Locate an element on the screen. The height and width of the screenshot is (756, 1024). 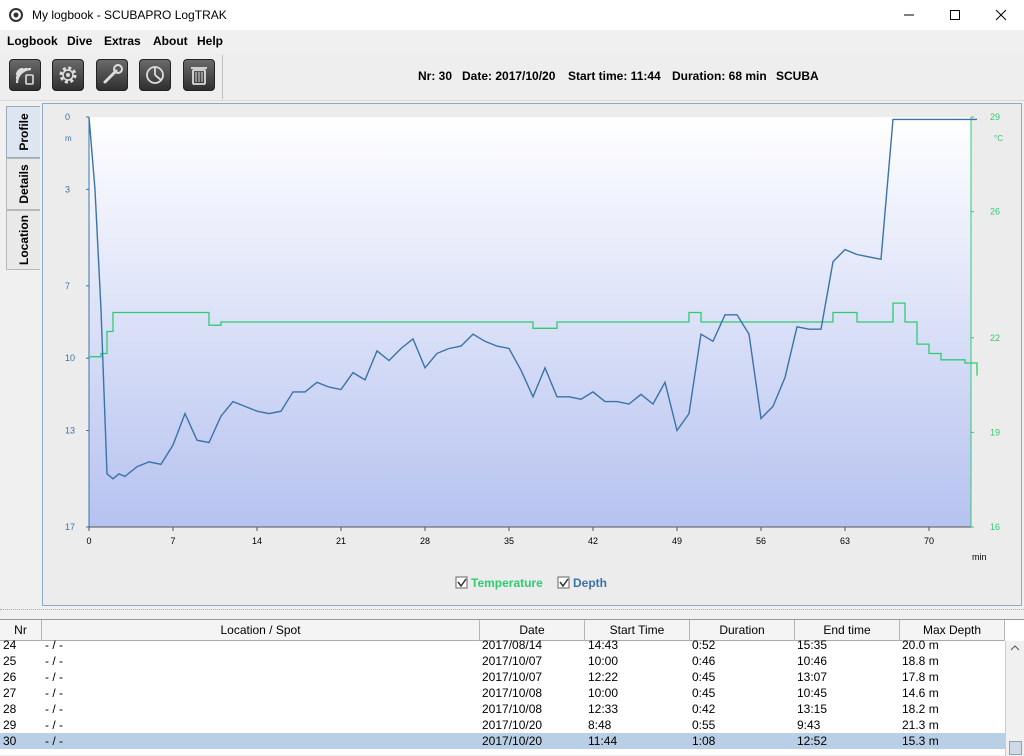
time-tick-label: 21 is located at coordinates (341, 541).